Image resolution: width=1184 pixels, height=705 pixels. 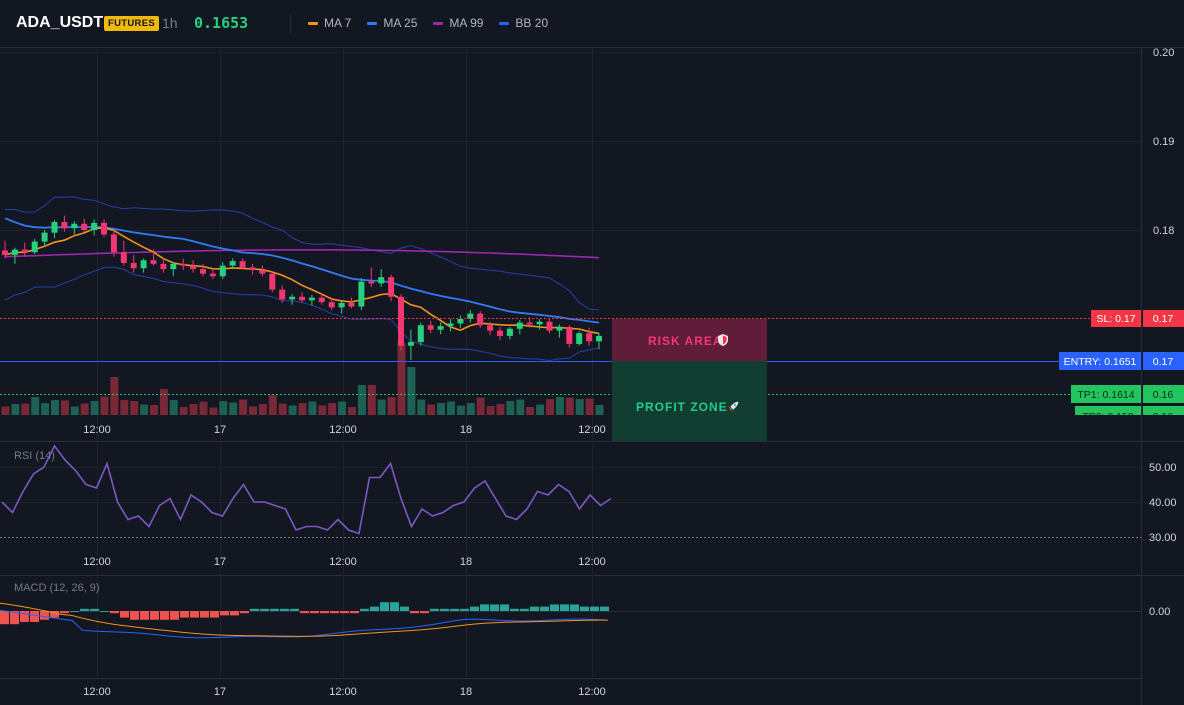 I want to click on profit-zone, so click(x=689, y=401).